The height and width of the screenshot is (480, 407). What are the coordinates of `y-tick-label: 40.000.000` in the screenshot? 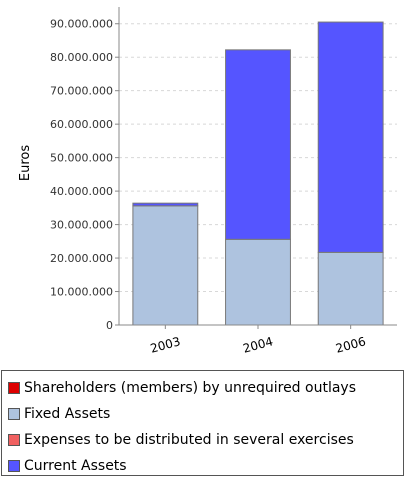 It's located at (81, 191).